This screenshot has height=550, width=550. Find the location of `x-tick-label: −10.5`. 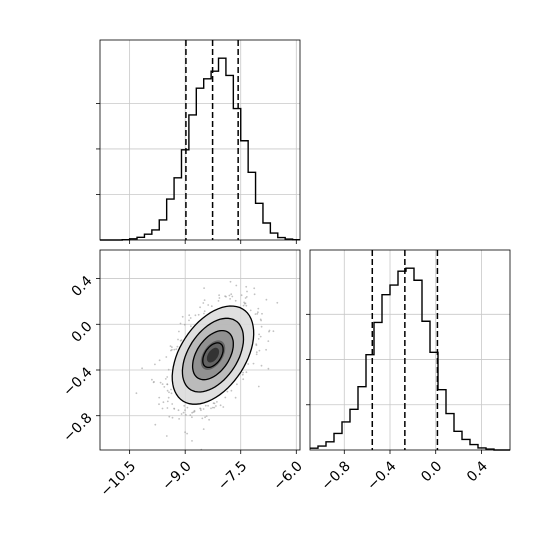

x-tick-label: −10.5 is located at coordinates (119, 479).